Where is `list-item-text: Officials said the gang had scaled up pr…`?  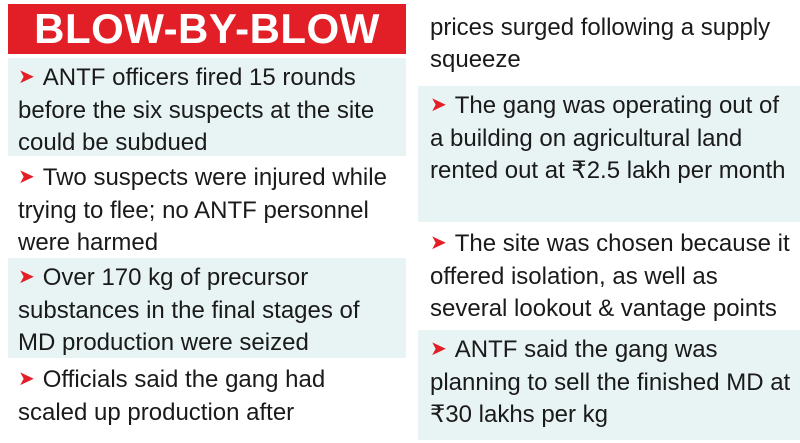 list-item-text: Officials said the gang had scaled up pr… is located at coordinates (172, 396).